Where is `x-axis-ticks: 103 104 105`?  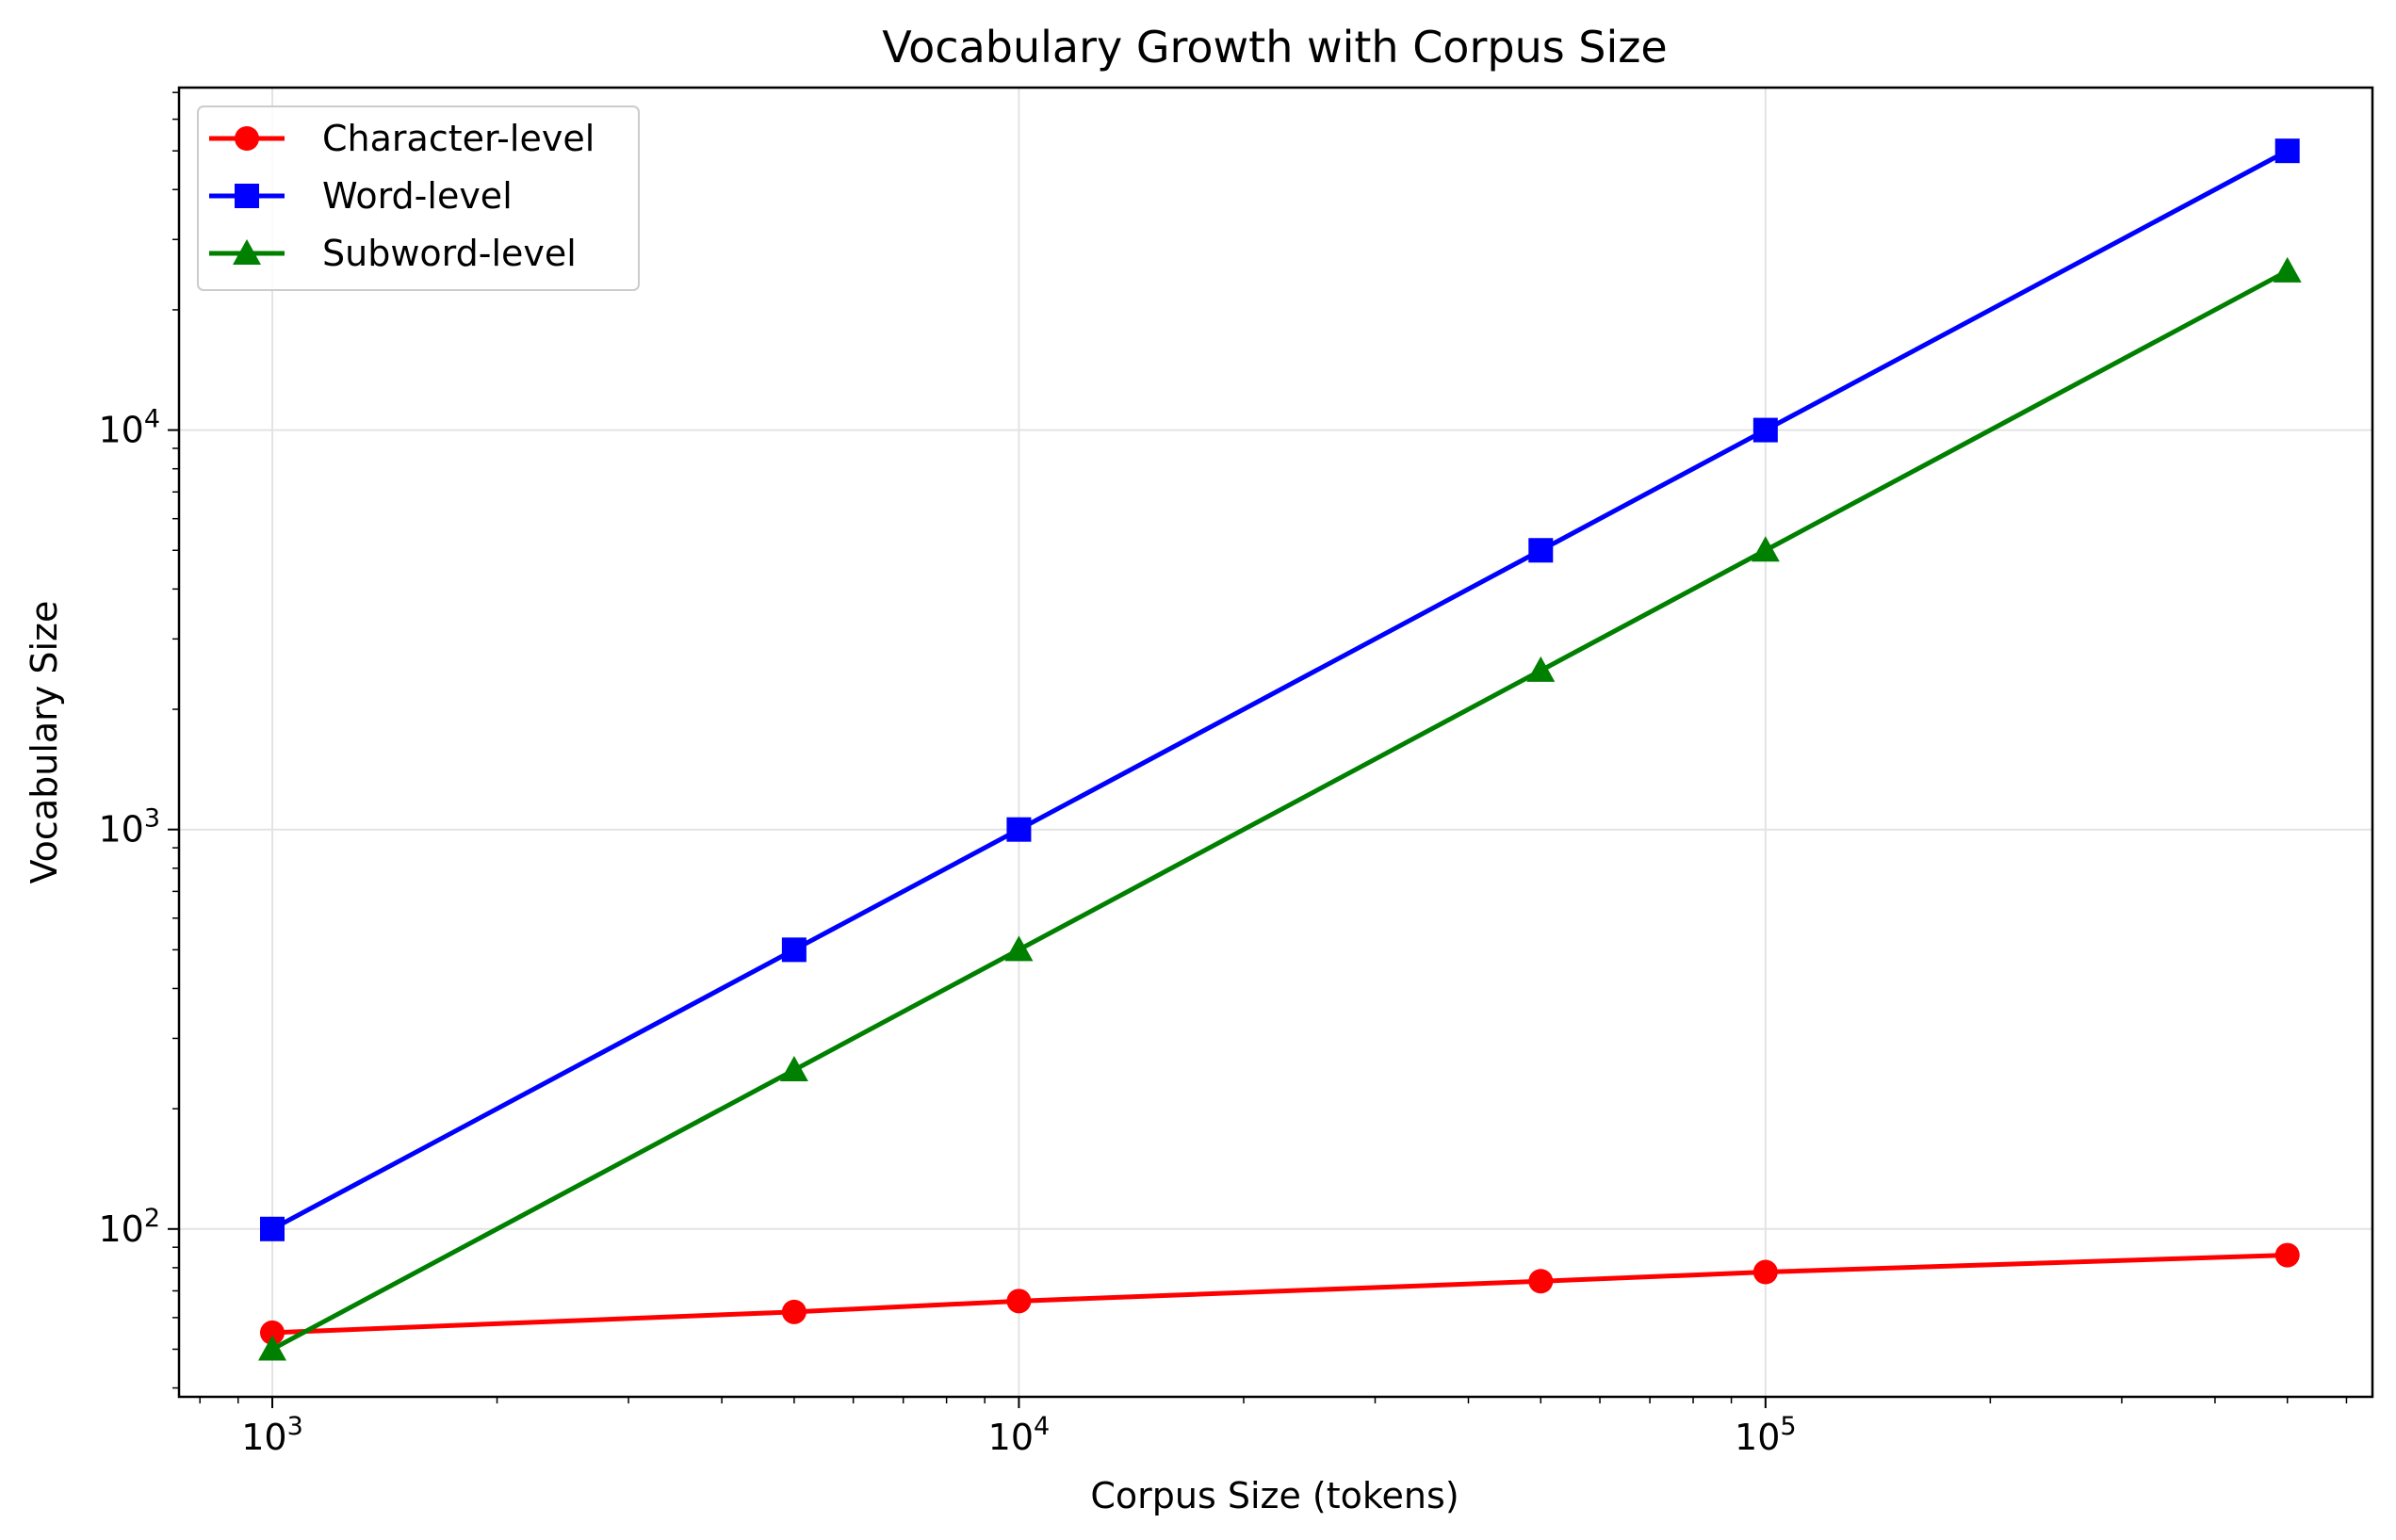
x-axis-ticks: 103 104 105 is located at coordinates (1019, 1428).